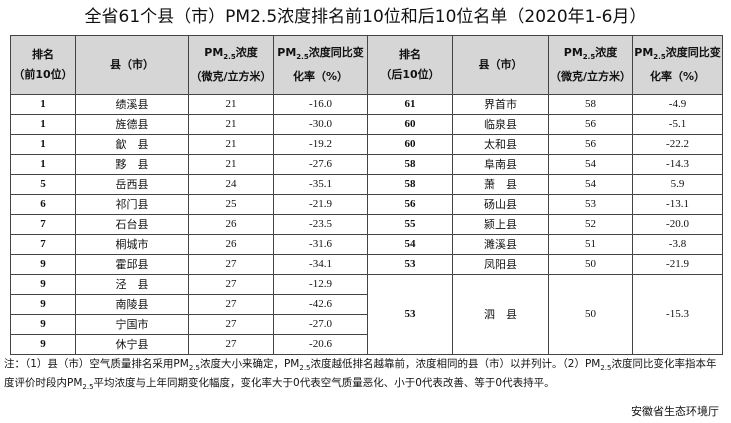  What do you see at coordinates (43, 184) in the screenshot?
I see `cell: 5` at bounding box center [43, 184].